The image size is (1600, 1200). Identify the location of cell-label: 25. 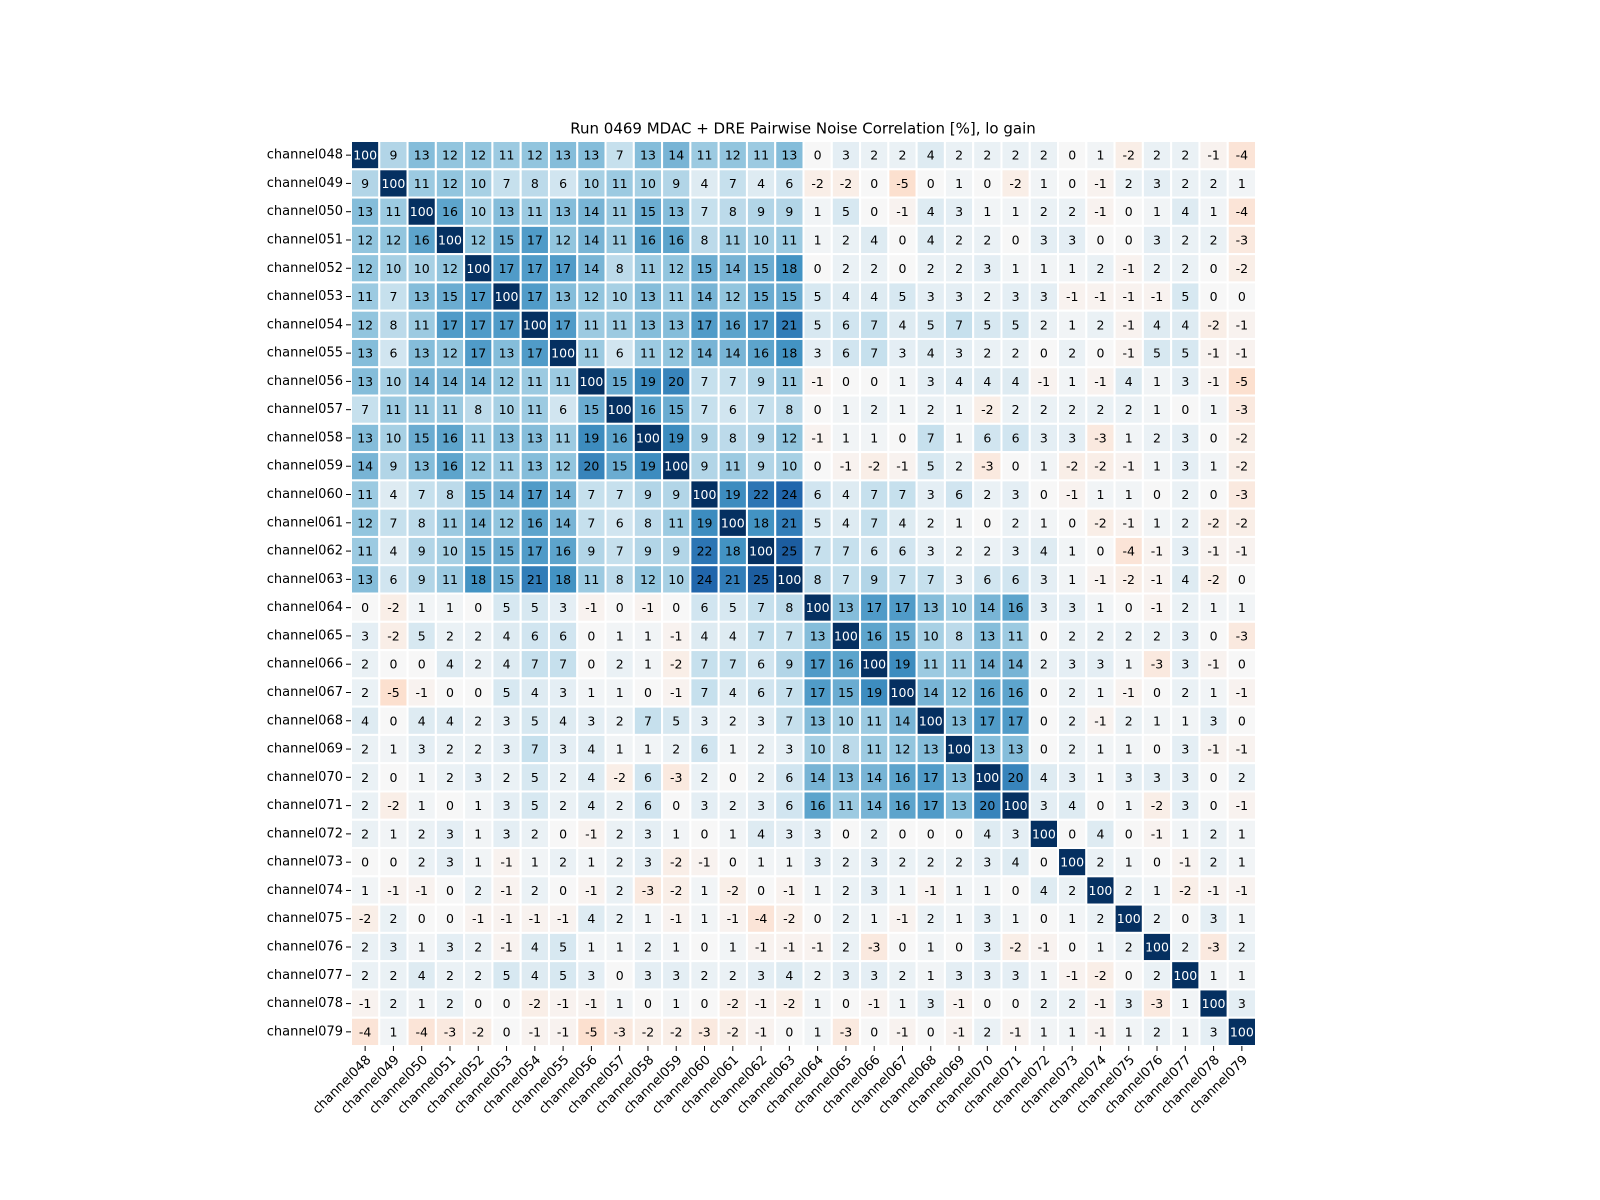
(761, 579).